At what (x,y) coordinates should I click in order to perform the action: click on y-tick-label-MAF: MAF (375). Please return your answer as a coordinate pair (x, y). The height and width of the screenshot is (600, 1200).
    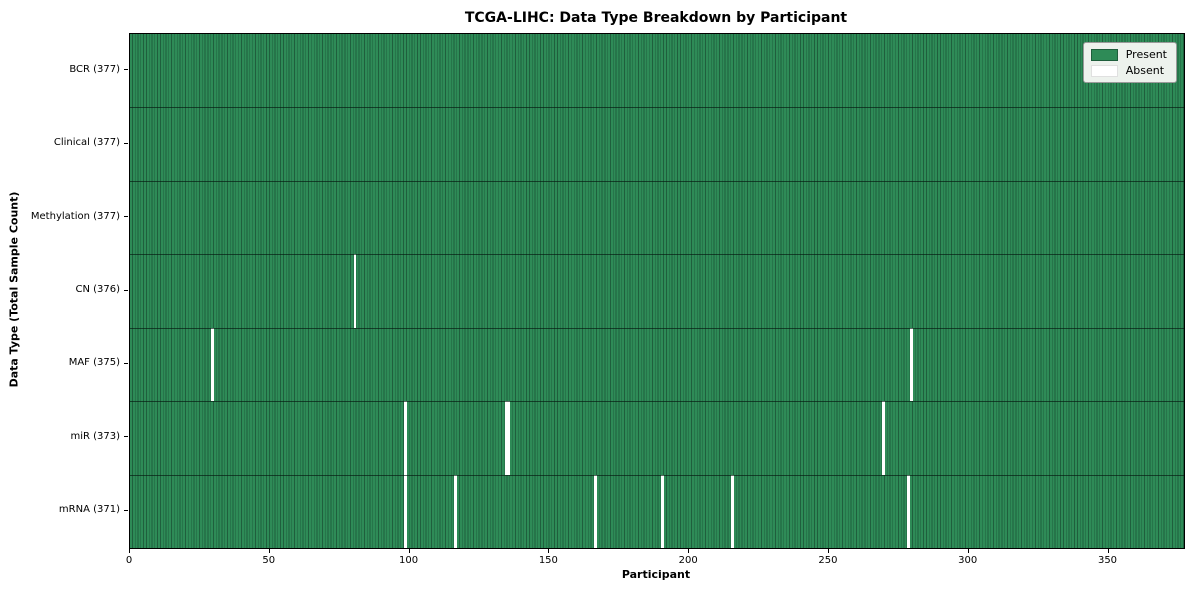
    Looking at the image, I should click on (94, 363).